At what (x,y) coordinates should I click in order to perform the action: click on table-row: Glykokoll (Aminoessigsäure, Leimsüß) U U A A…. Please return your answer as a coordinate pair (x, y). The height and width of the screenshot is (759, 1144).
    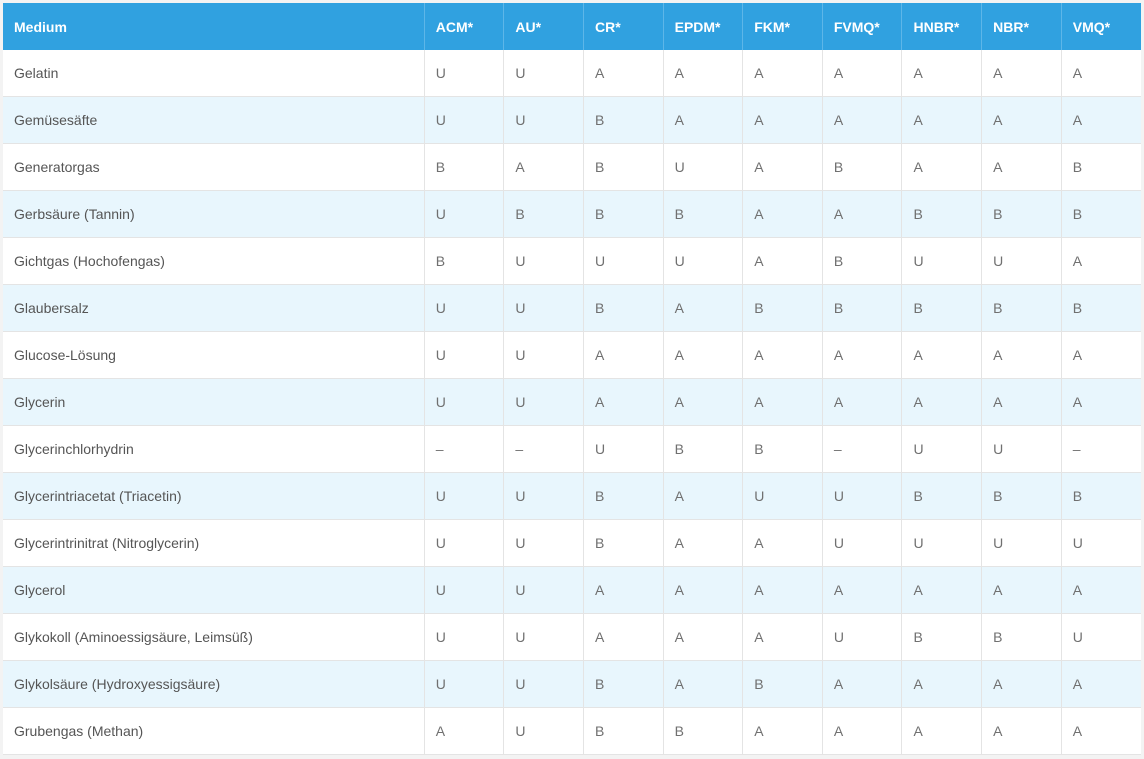
    Looking at the image, I should click on (572, 637).